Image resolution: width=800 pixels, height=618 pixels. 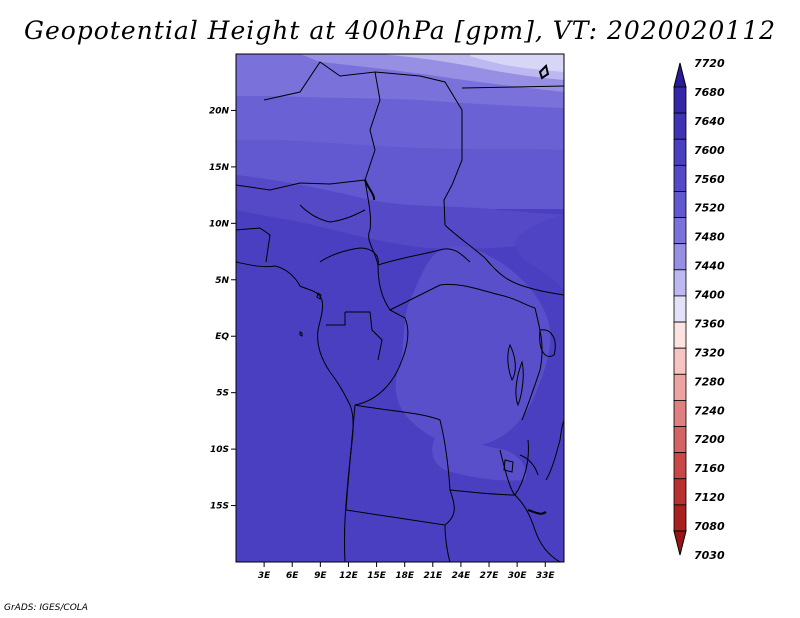 I want to click on lat-label: 5S, so click(x=222, y=394).